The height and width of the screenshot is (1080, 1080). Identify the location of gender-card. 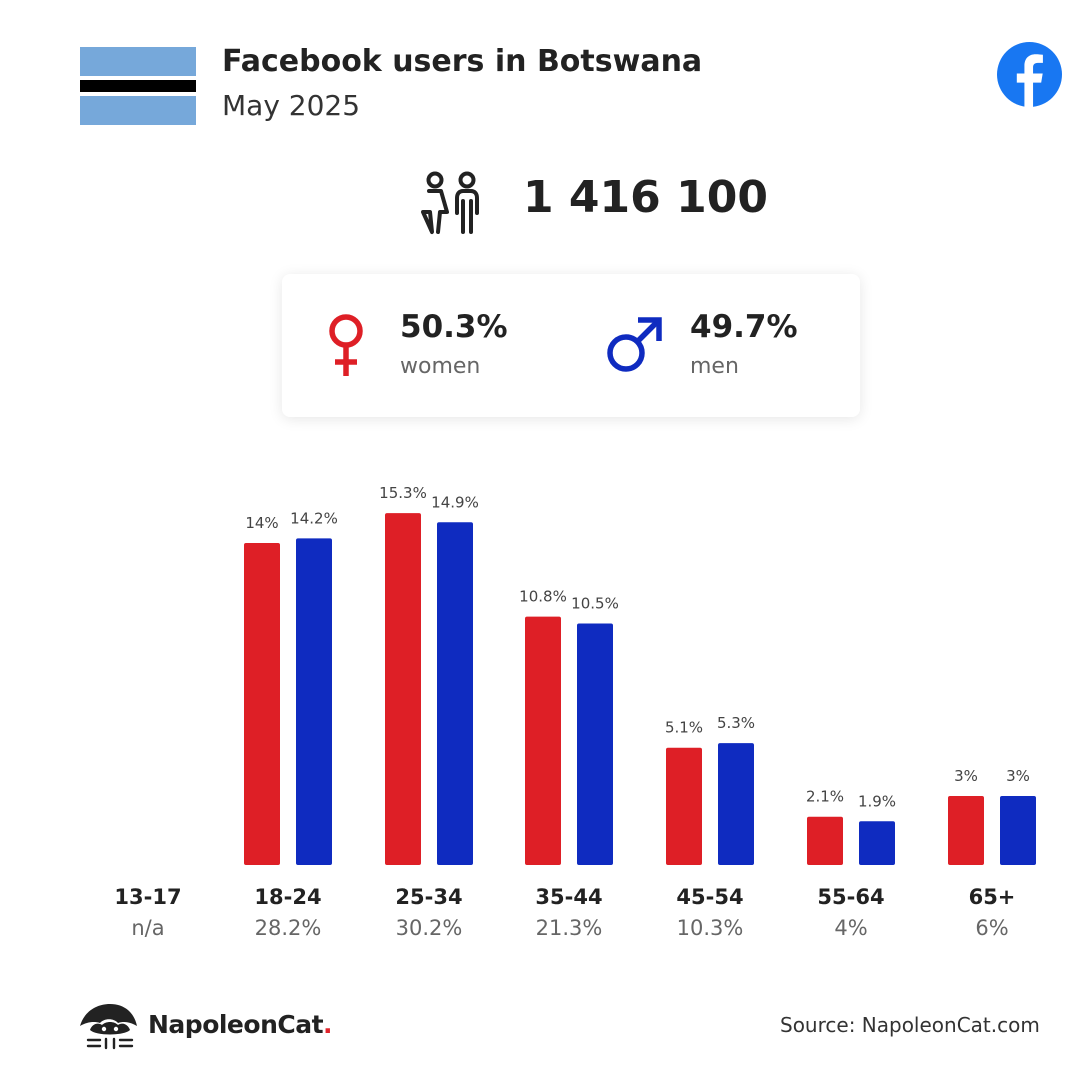
(571, 345).